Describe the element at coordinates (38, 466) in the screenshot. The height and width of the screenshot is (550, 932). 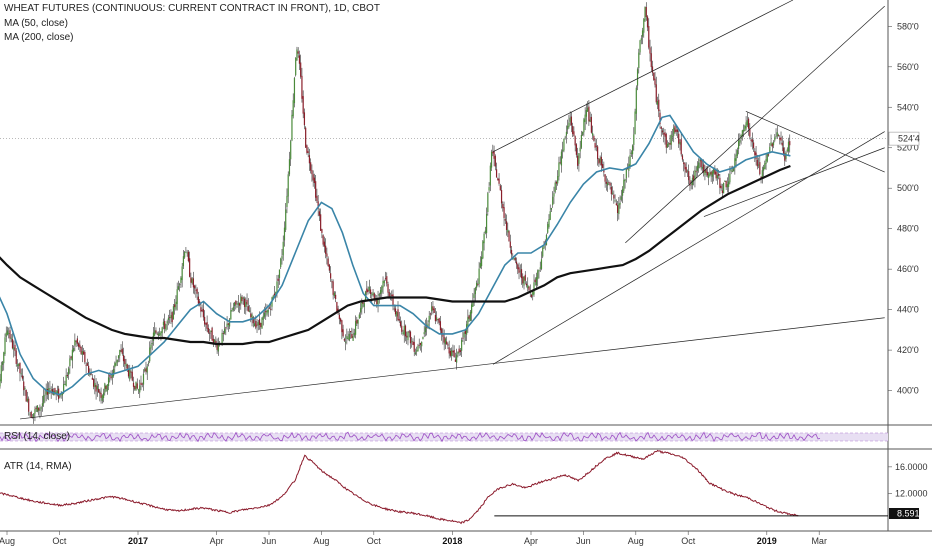
I see `legend-atr: ATR (14, RMA)` at that location.